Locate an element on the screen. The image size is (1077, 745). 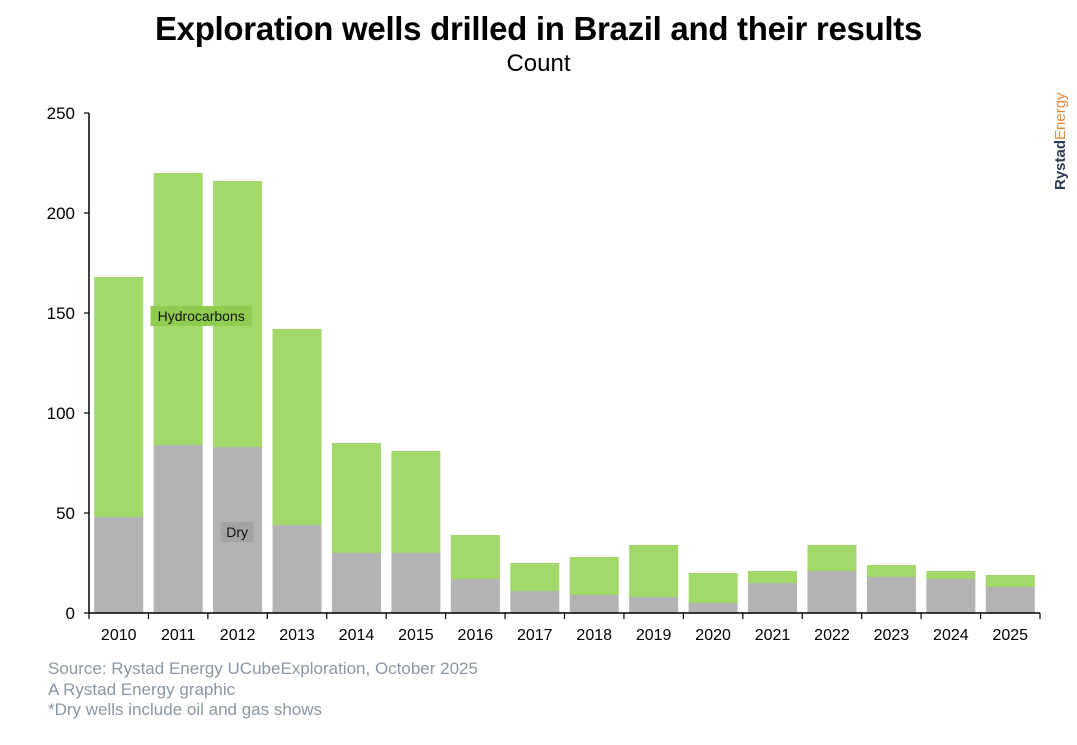
x-tick-label-2018: 2018 is located at coordinates (594, 635).